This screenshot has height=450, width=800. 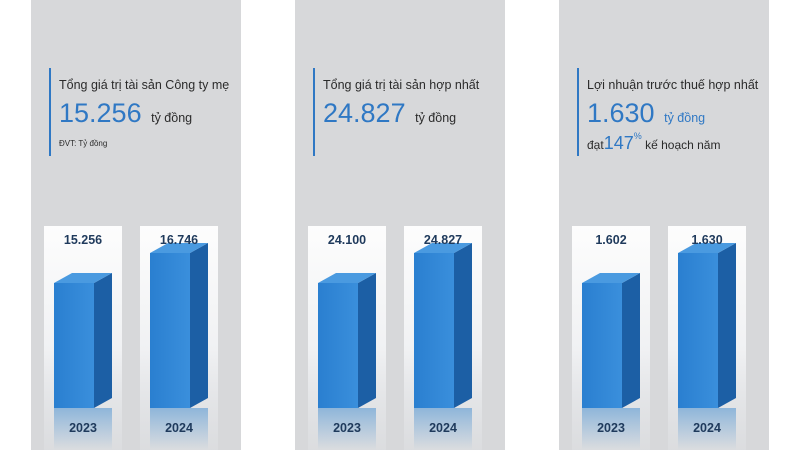 I want to click on panel-title: Tổng giá trị tài sản Công ty mẹ, so click(x=144, y=85).